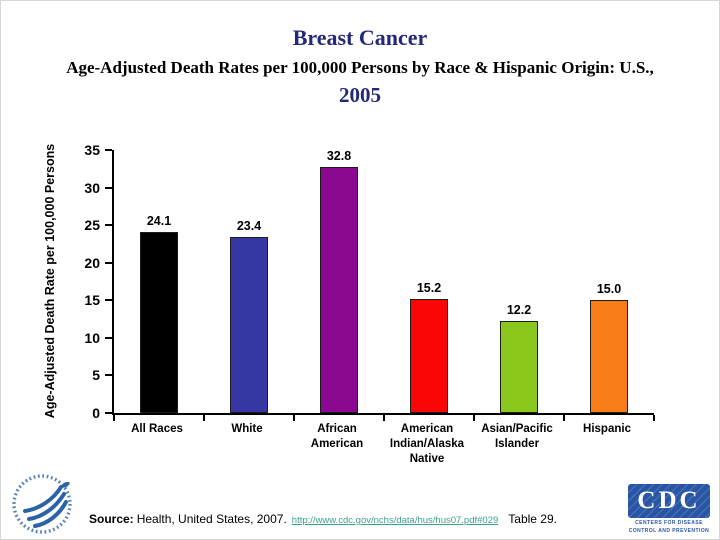 This screenshot has width=720, height=540. I want to click on bar-value-label: 24.1, so click(159, 221).